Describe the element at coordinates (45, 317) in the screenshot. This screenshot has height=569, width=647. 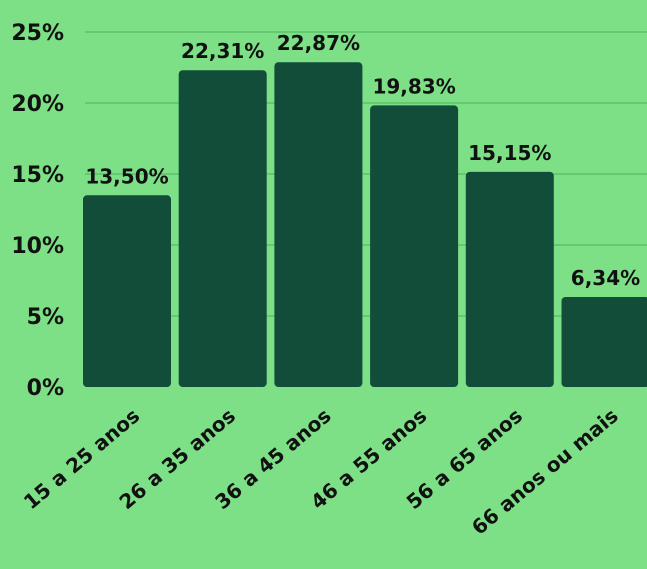
I see `y-tick-label: 5%` at that location.